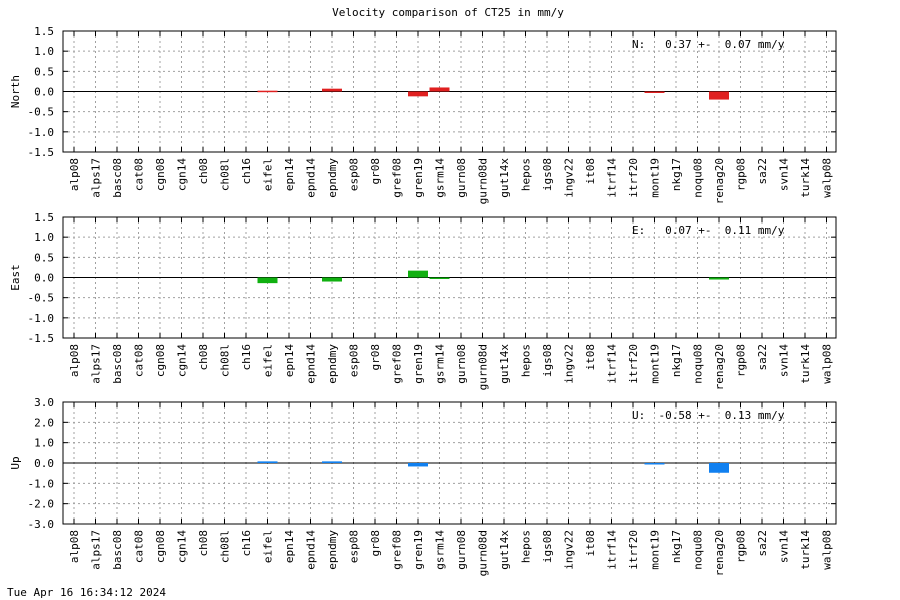  What do you see at coordinates (246, 357) in the screenshot?
I see `x-tick-label: ch16` at bounding box center [246, 357].